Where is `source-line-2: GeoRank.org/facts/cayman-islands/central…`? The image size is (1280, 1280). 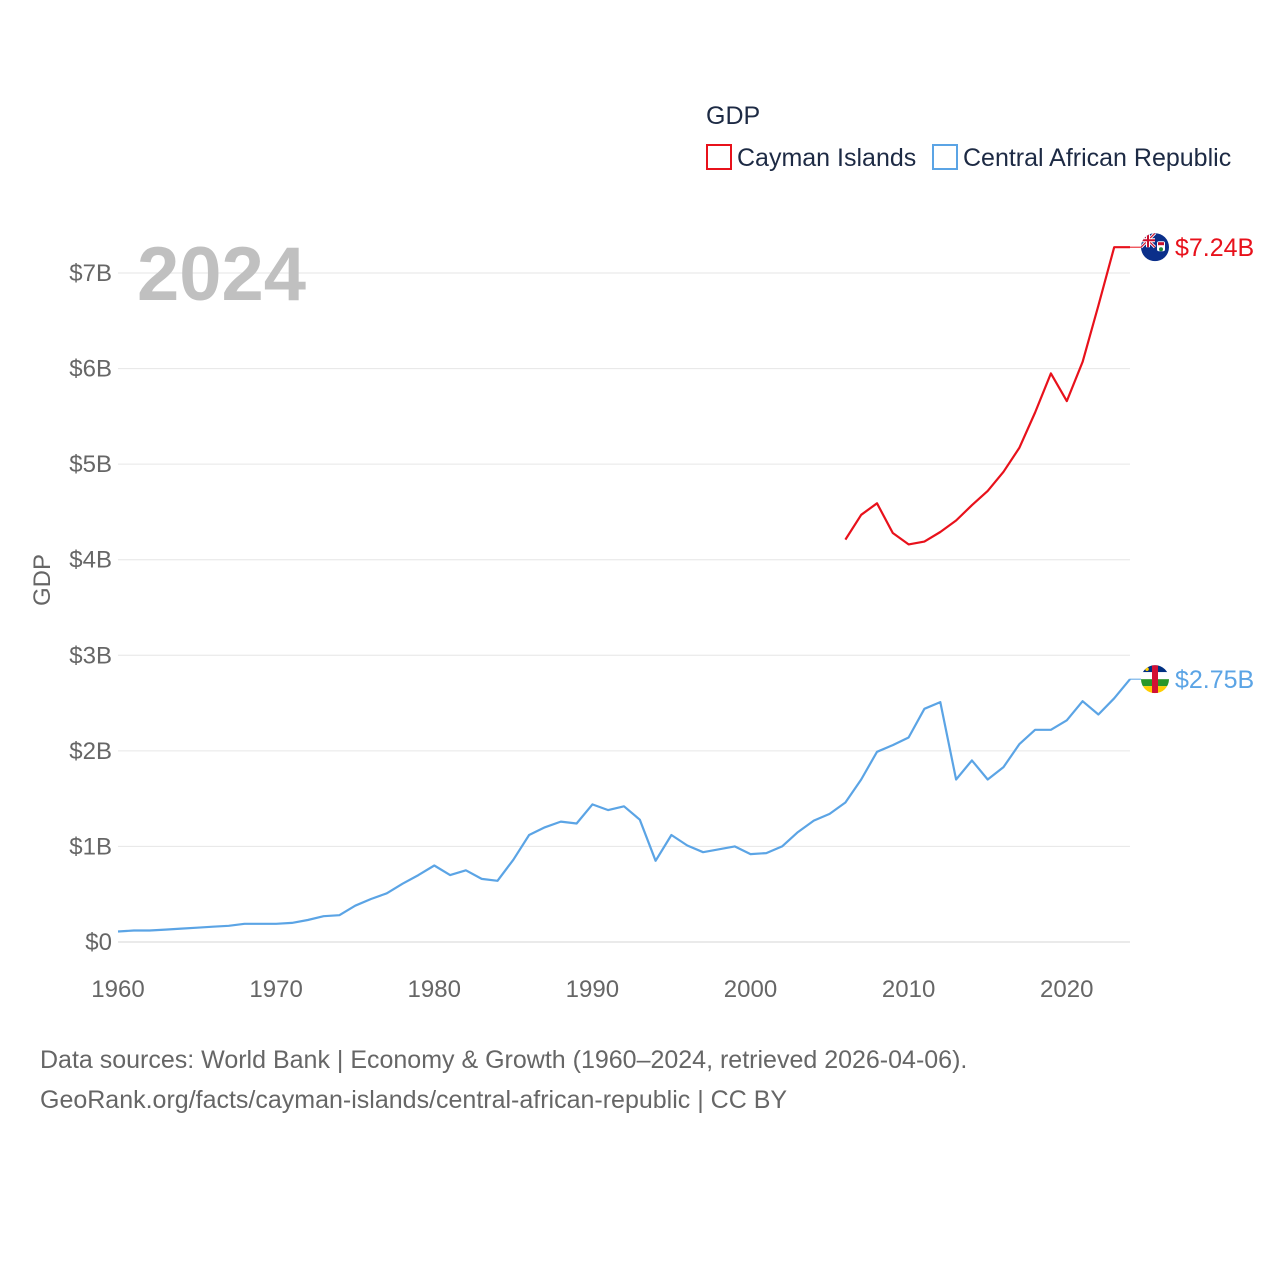 source-line-2: GeoRank.org/facts/cayman-islands/central… is located at coordinates (414, 1100).